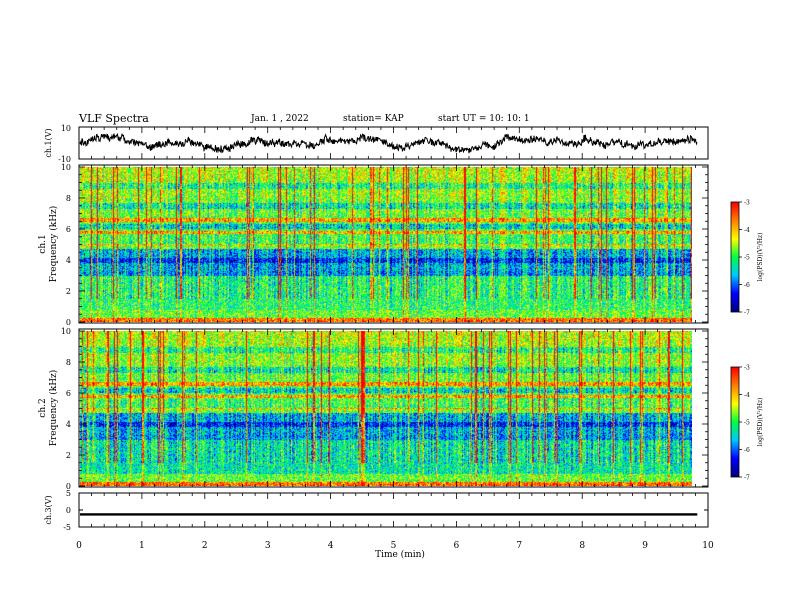  Describe the element at coordinates (388, 143) in the screenshot. I see `ch1-waveform-line` at that location.